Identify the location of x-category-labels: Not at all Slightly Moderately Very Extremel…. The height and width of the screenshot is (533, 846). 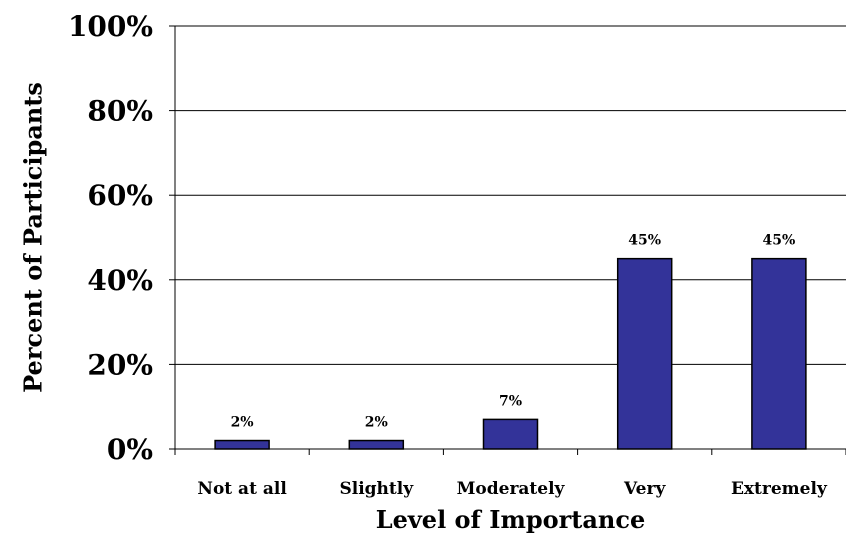
(512, 489).